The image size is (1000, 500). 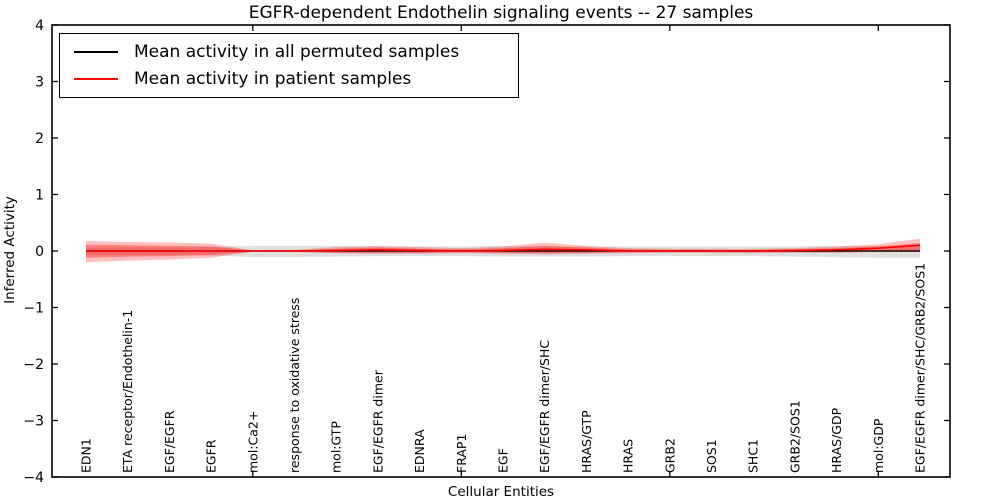 I want to click on x-category-label: response to oxidative stress, so click(x=294, y=385).